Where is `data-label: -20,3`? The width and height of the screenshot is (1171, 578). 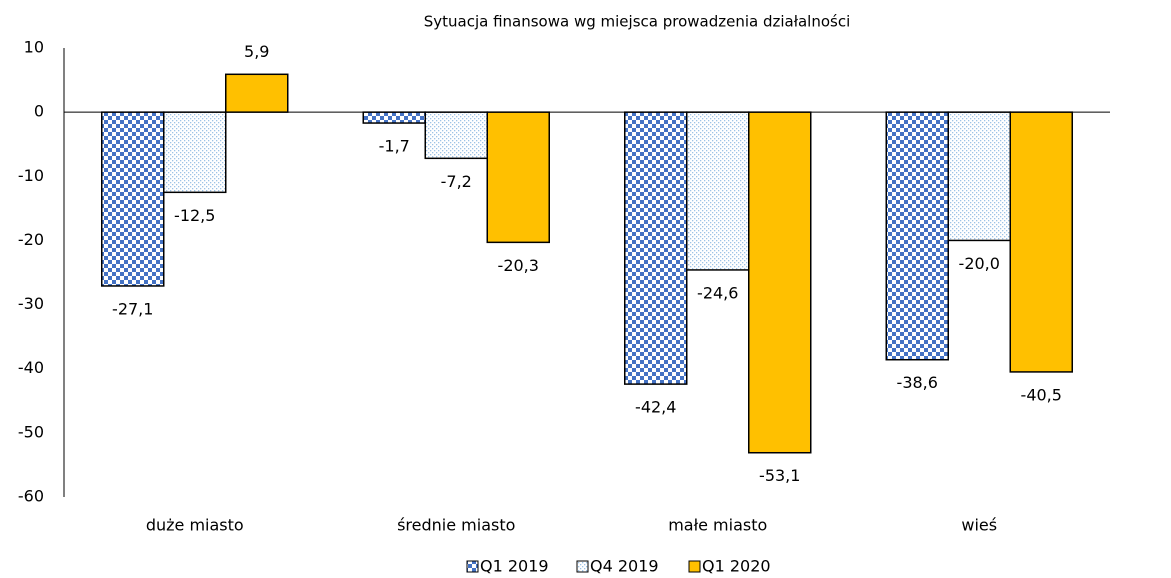 data-label: -20,3 is located at coordinates (518, 265).